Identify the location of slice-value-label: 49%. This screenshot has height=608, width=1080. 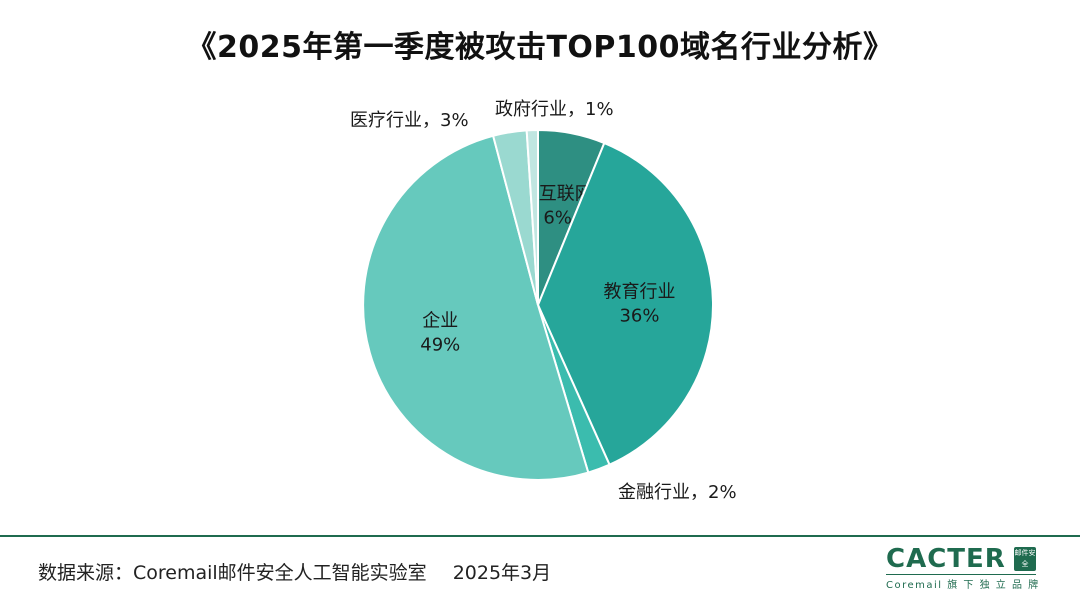
(440, 345).